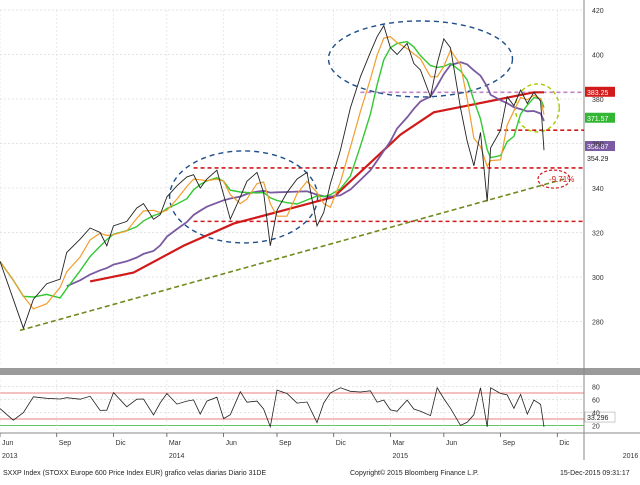 This screenshot has width=640, height=485. I want to click on value-badge-label: 371.57, so click(598, 119).